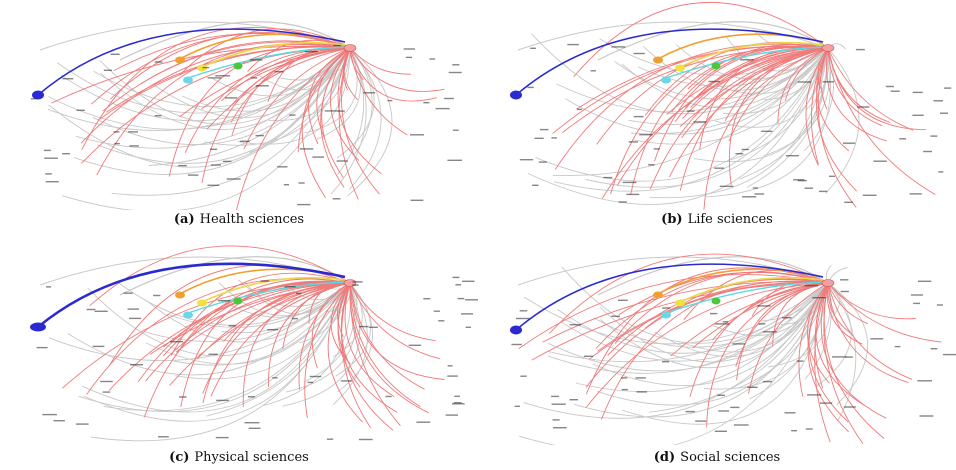 Image resolution: width=956 pixels, height=470 pixels. Describe the element at coordinates (266, 62) in the screenshot. I see `cyan-edge` at that location.